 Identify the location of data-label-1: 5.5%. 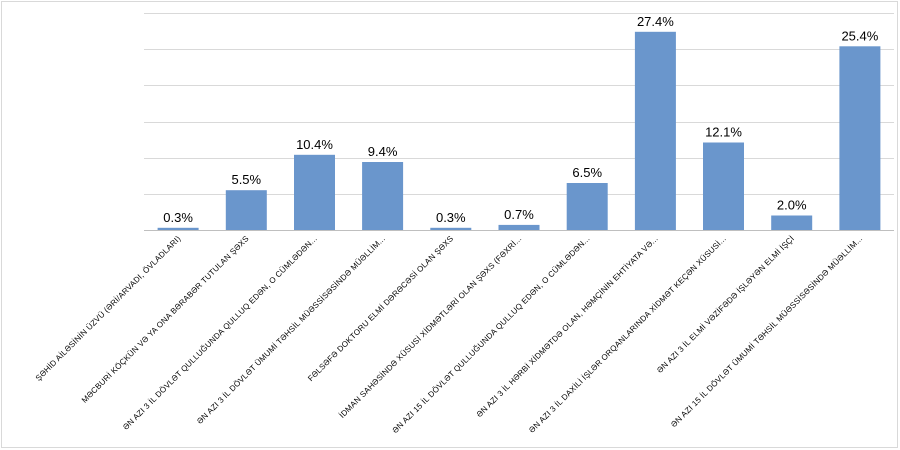
(246, 179).